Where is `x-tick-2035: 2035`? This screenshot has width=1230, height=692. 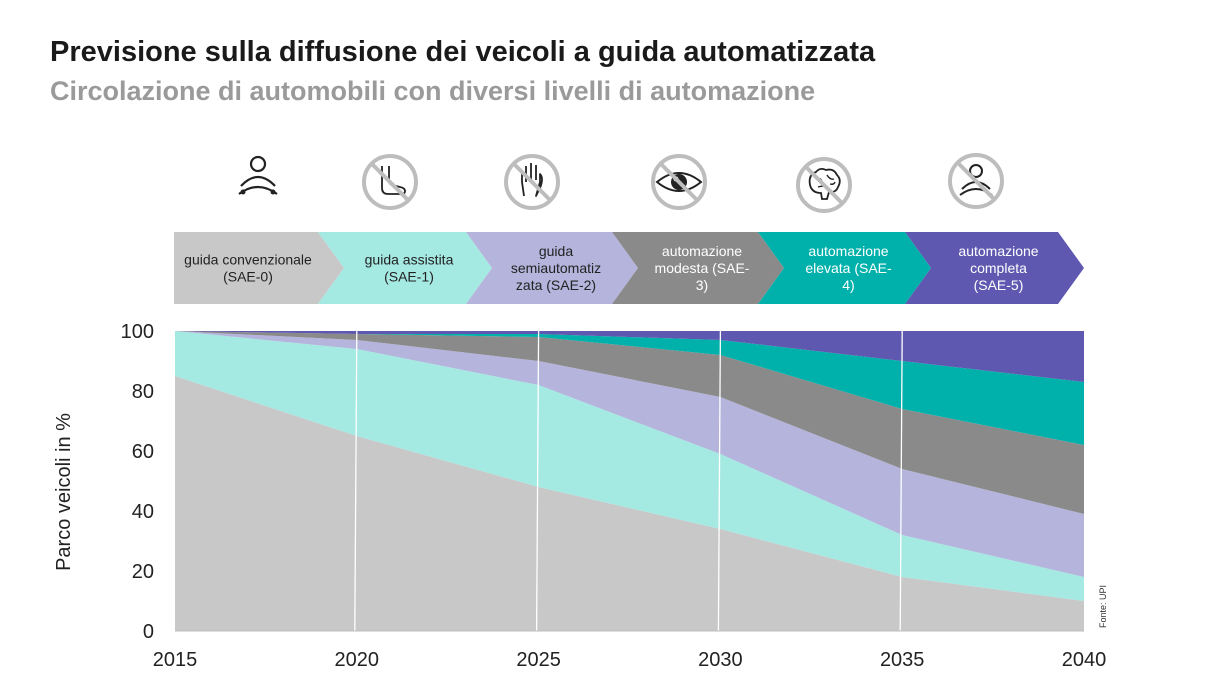 x-tick-2035: 2035 is located at coordinates (902, 660).